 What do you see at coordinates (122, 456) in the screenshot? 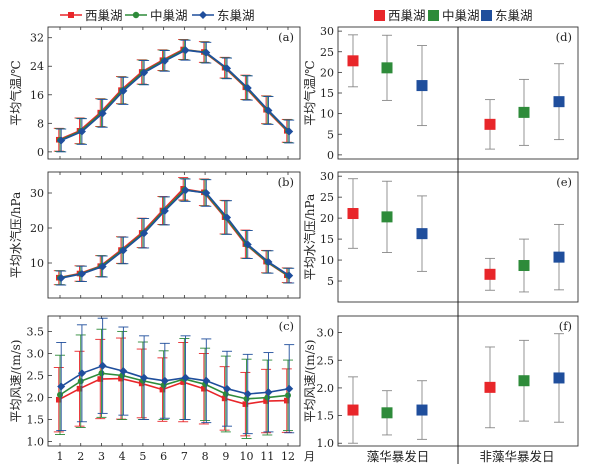
I see `x-tick-label: 4` at bounding box center [122, 456].